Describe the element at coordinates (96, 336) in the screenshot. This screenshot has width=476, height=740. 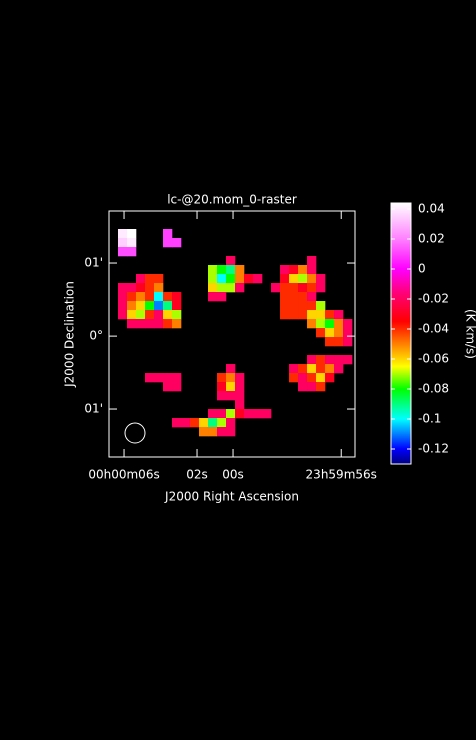
I see `y-tick-label: 0°` at that location.